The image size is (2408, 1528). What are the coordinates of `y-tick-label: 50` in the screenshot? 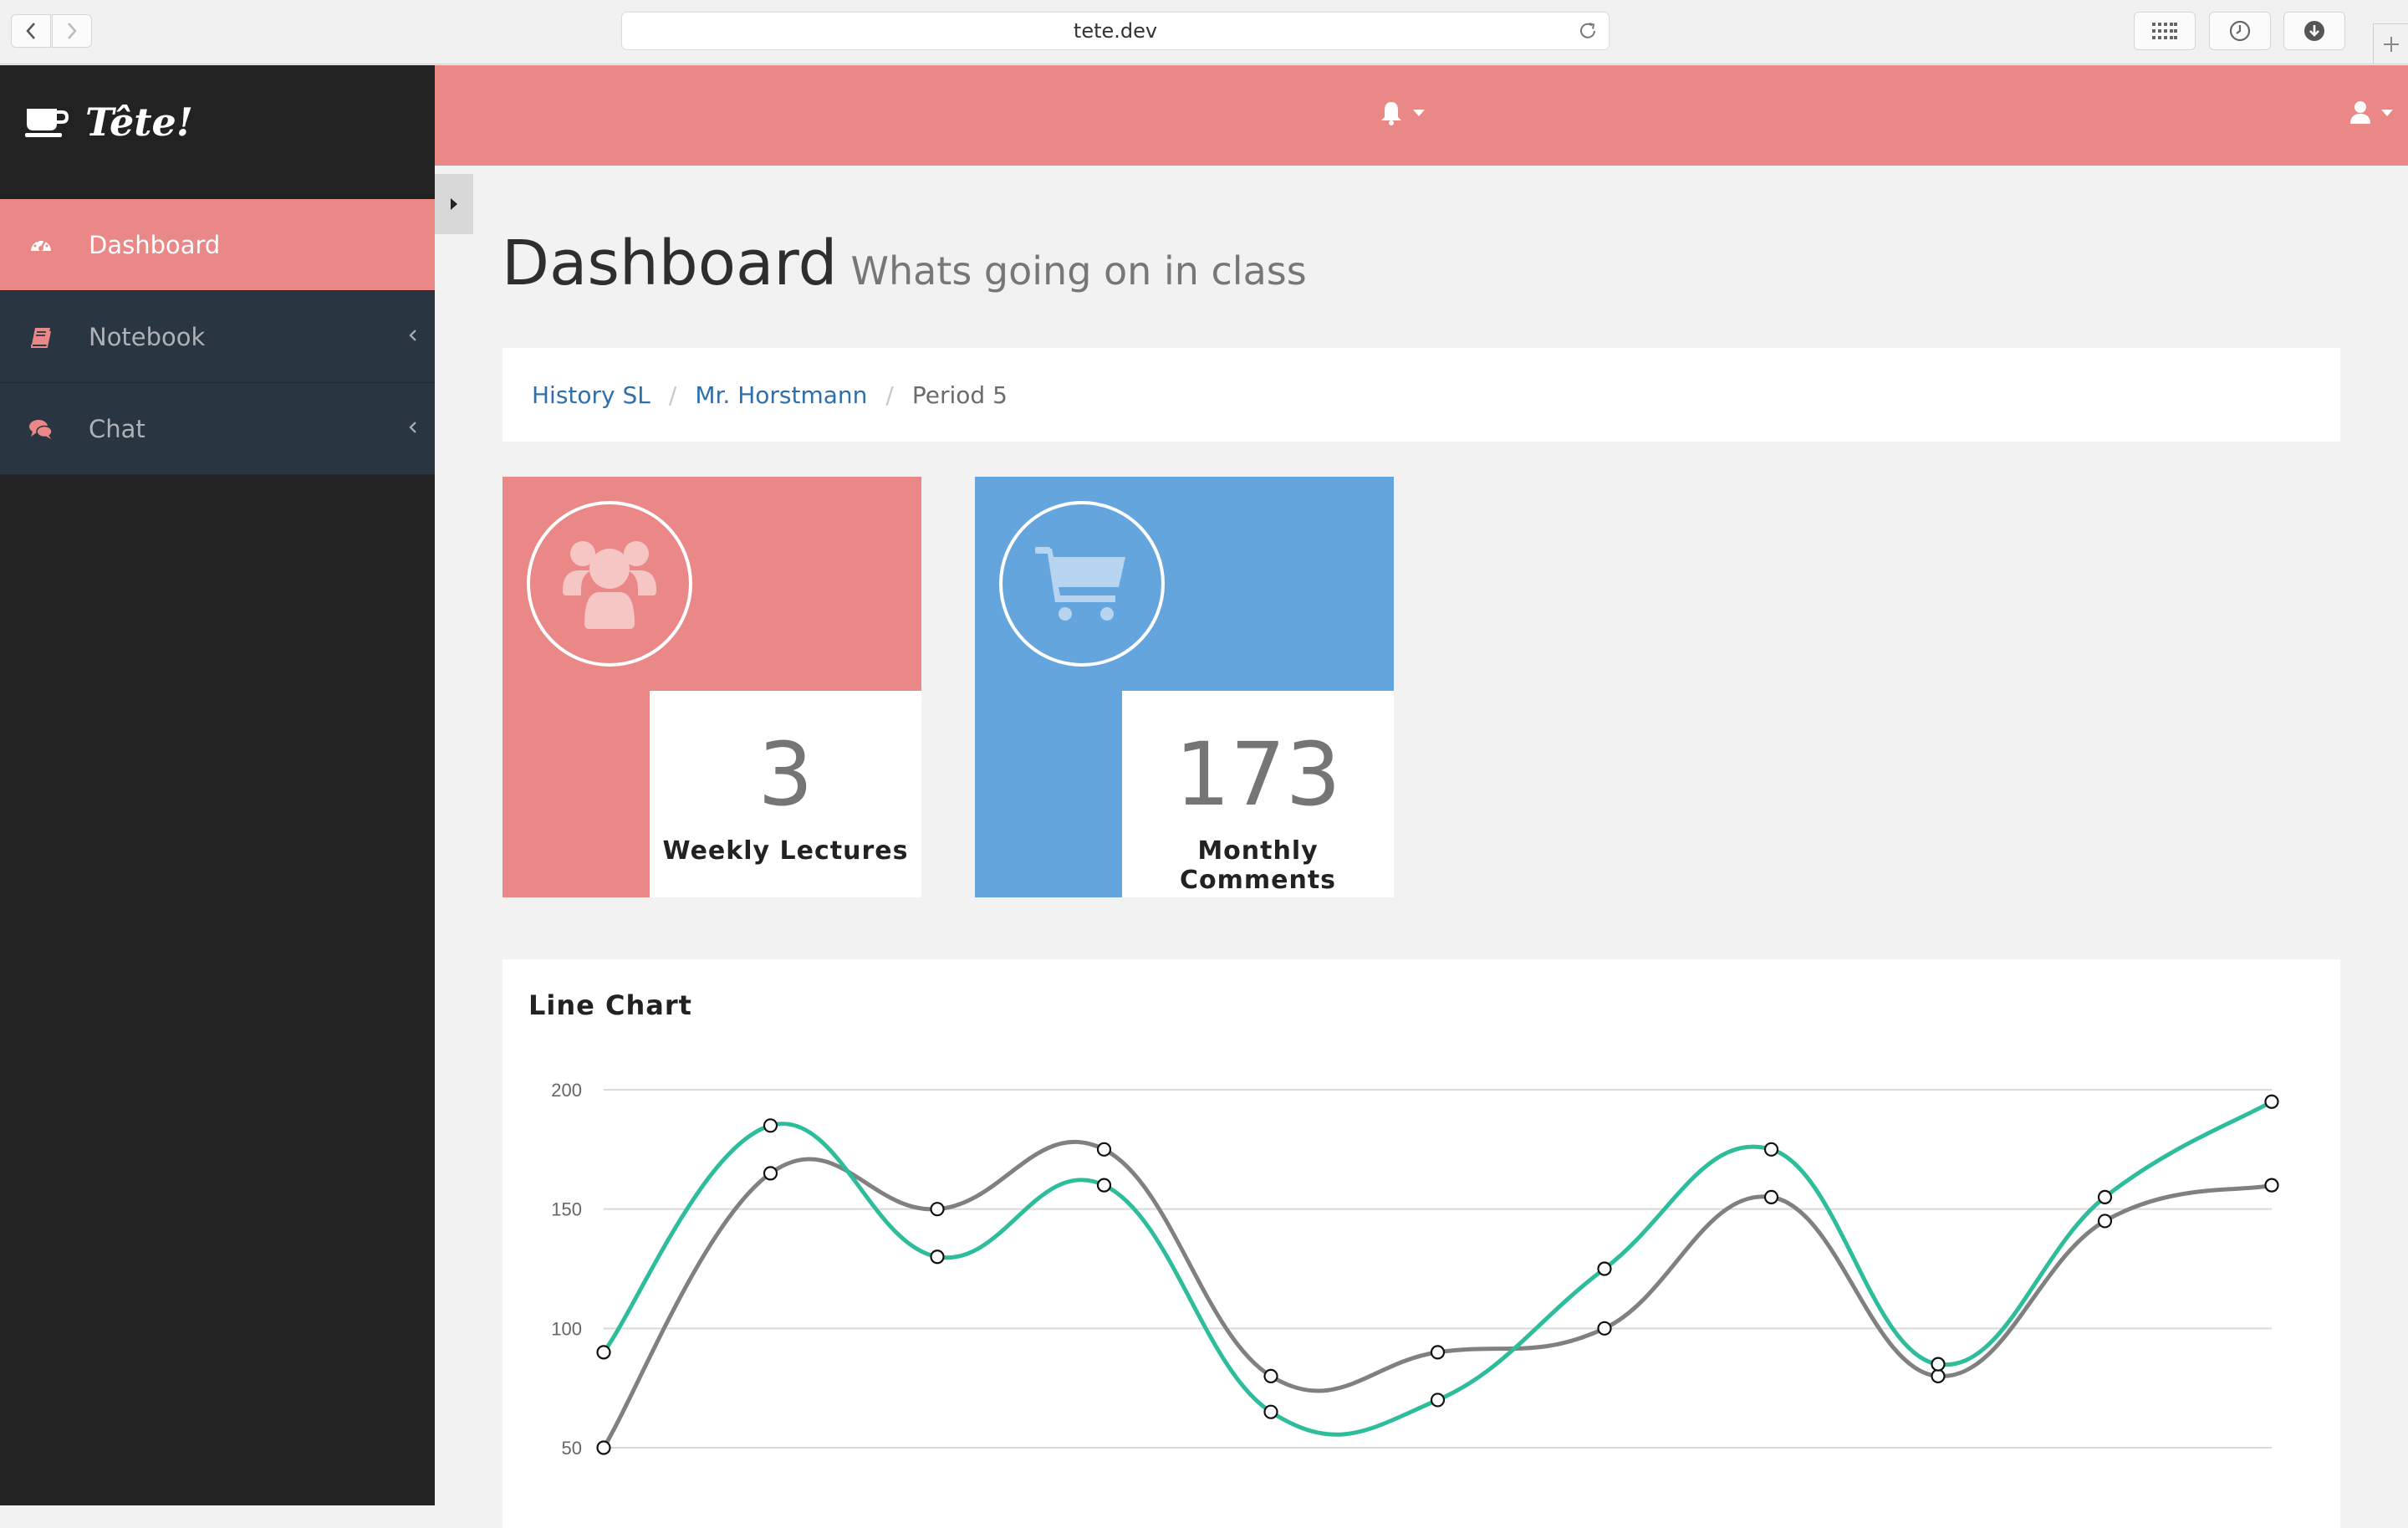 It's located at (572, 1448).